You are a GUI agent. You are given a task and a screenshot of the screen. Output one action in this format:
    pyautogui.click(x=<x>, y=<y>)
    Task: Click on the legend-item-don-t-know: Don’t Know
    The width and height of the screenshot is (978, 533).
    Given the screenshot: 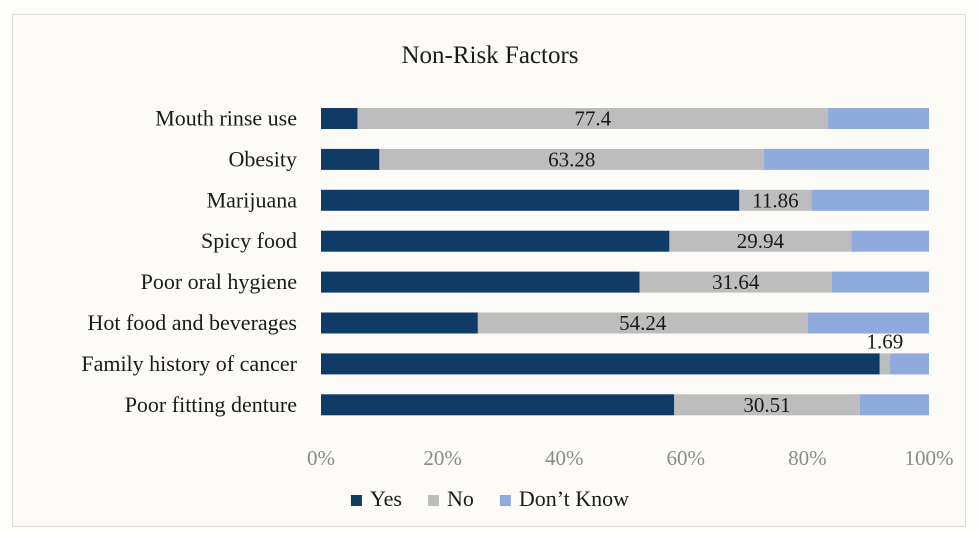 What is the action you would take?
    pyautogui.click(x=564, y=498)
    